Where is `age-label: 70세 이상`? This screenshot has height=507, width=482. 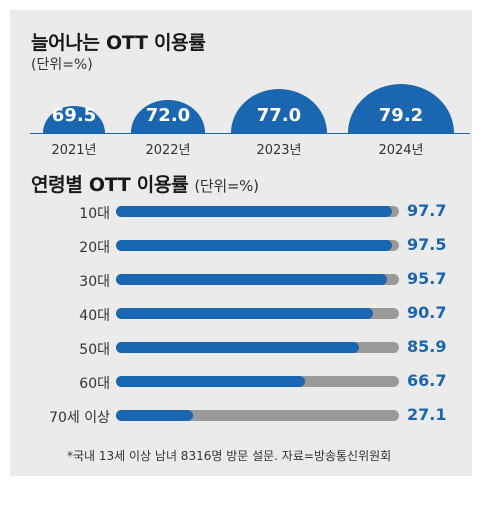
age-label: 70세 이상 is located at coordinates (79, 418).